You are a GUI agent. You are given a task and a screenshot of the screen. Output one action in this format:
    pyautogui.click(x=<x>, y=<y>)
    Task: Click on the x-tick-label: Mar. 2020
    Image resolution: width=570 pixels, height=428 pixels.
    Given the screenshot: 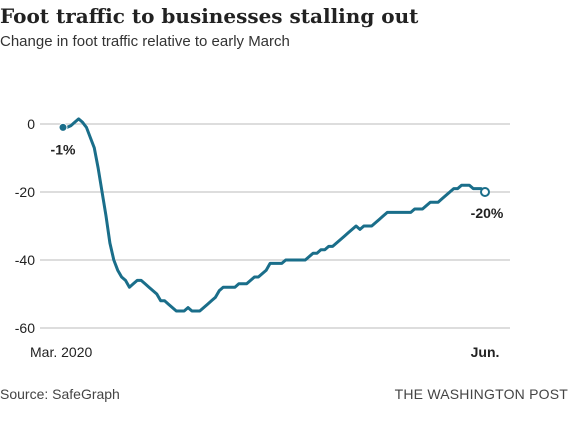 What is the action you would take?
    pyautogui.click(x=61, y=352)
    